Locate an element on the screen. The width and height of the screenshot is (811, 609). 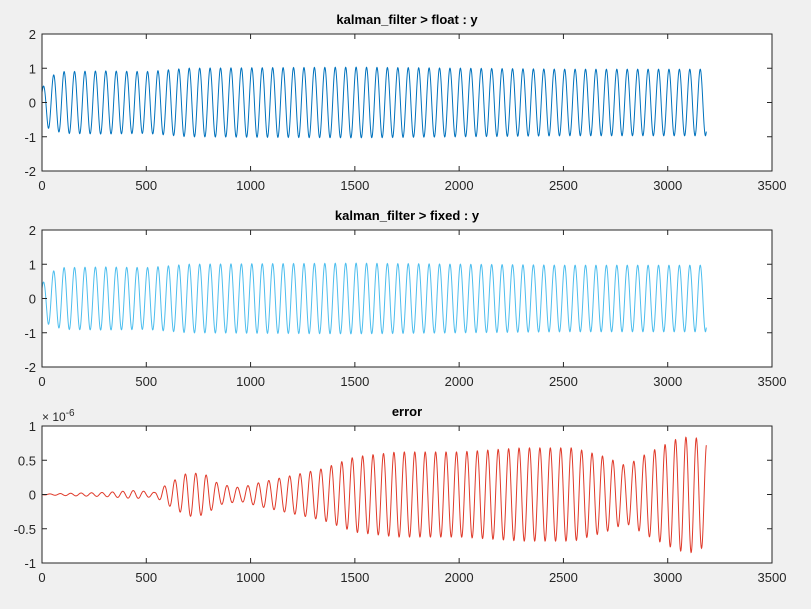
chart-title: error is located at coordinates (407, 411).